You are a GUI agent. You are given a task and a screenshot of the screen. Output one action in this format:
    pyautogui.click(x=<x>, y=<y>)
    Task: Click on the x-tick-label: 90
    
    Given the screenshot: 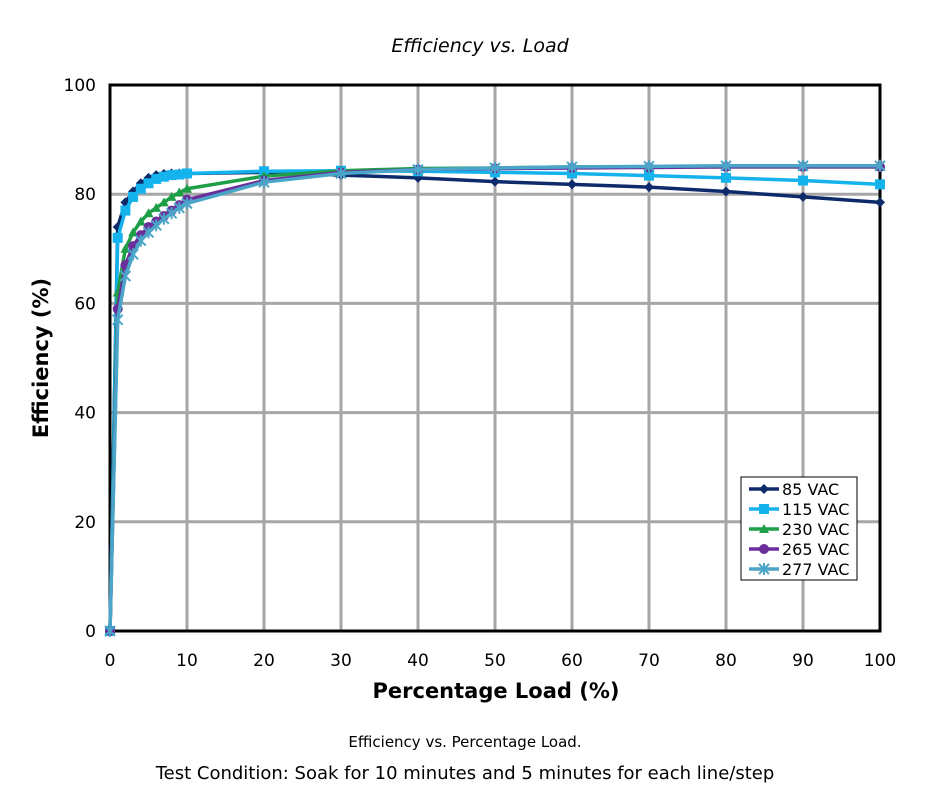 What is the action you would take?
    pyautogui.click(x=803, y=661)
    